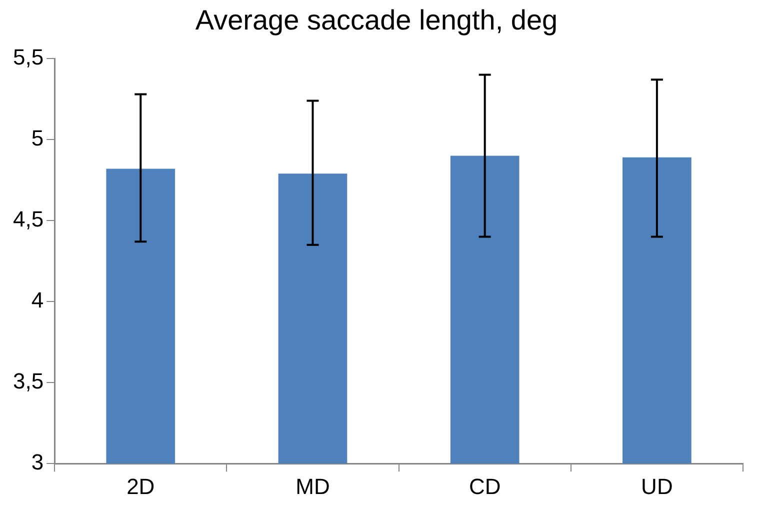 The width and height of the screenshot is (763, 509). What do you see at coordinates (28, 57) in the screenshot?
I see `y-tick-label: 5,5` at bounding box center [28, 57].